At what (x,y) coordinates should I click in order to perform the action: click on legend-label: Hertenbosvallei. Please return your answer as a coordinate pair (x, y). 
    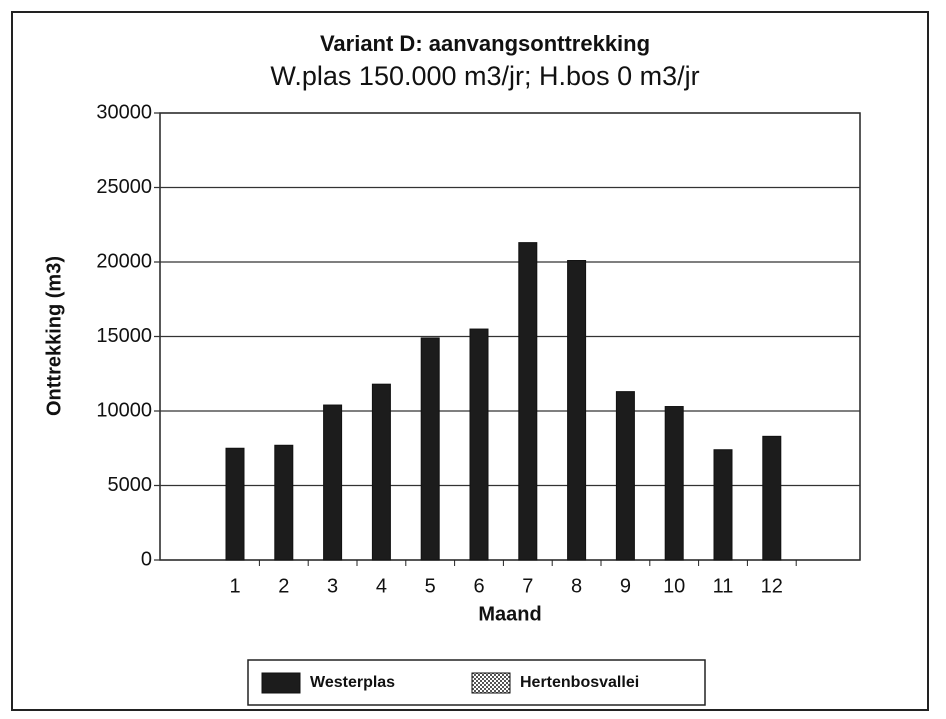
    Looking at the image, I should click on (579, 682).